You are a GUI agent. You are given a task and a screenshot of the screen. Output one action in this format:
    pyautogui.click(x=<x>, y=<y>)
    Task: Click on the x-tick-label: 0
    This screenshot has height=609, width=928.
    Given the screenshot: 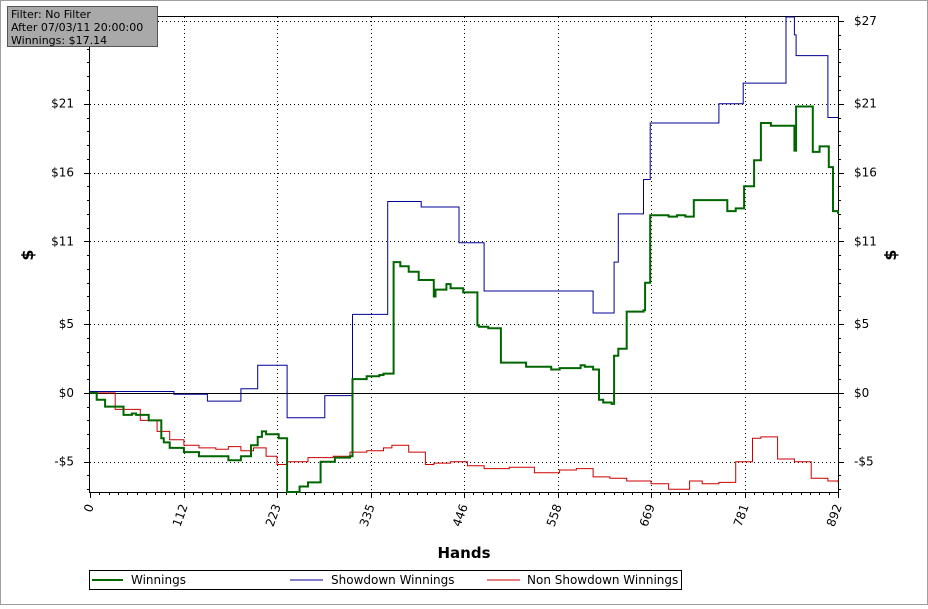 What is the action you would take?
    pyautogui.click(x=89, y=508)
    